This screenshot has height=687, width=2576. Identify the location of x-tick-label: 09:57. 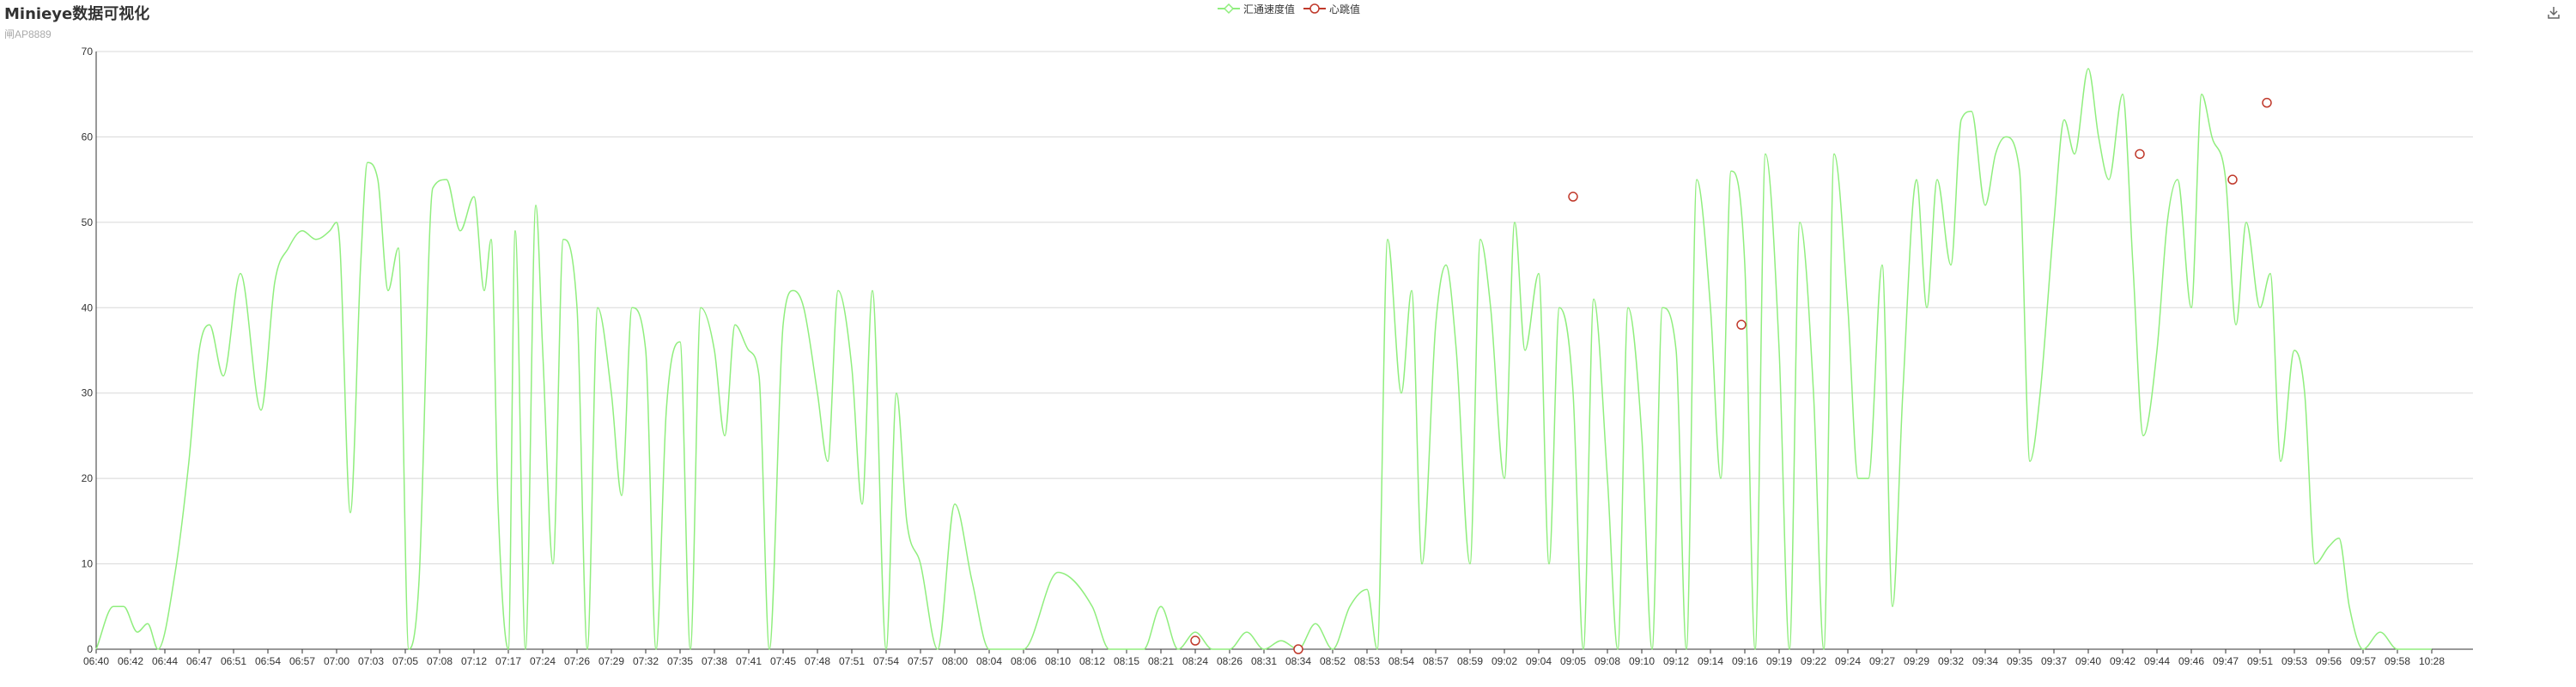
(2363, 661).